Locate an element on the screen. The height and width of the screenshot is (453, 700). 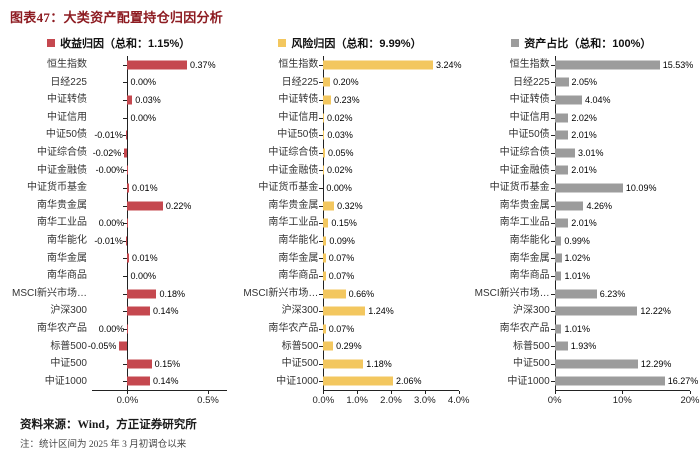
chart-row: 0.23% is located at coordinates (388, 100).